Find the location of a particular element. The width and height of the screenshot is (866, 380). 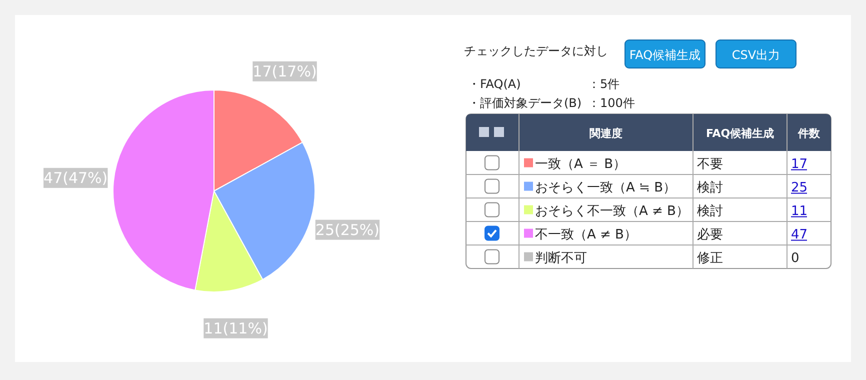

text: チェックしたデータに対し is located at coordinates (536, 51).